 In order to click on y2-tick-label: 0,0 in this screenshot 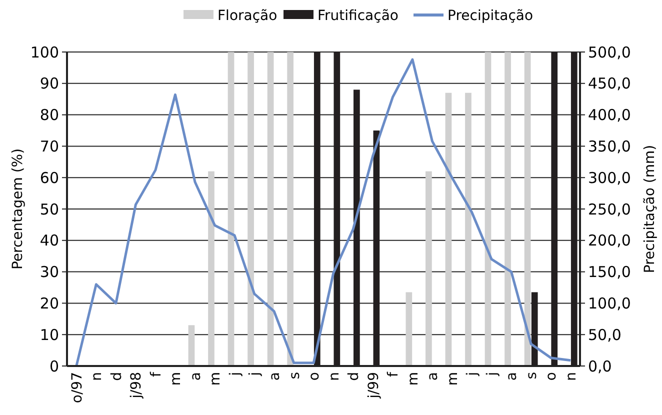, I will do `click(600, 366)`.